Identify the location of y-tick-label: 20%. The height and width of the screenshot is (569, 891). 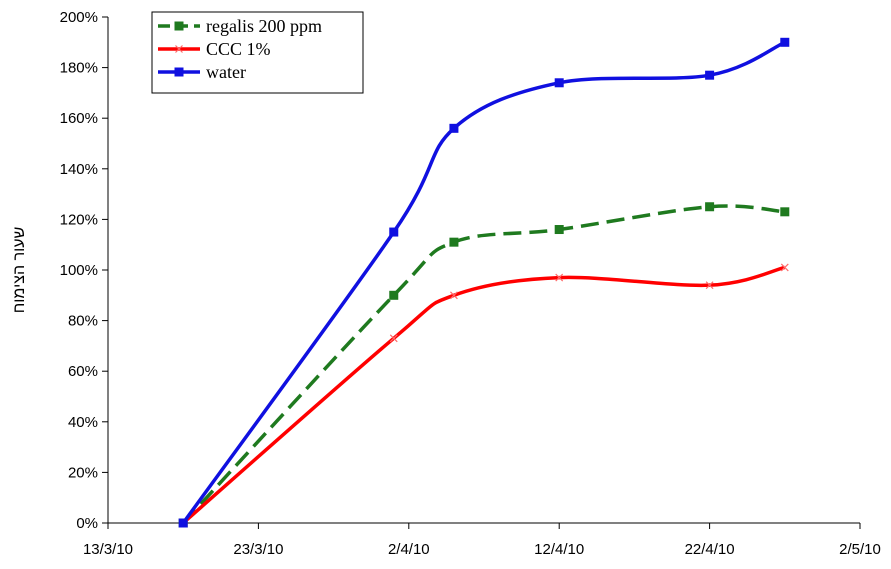
(83, 472).